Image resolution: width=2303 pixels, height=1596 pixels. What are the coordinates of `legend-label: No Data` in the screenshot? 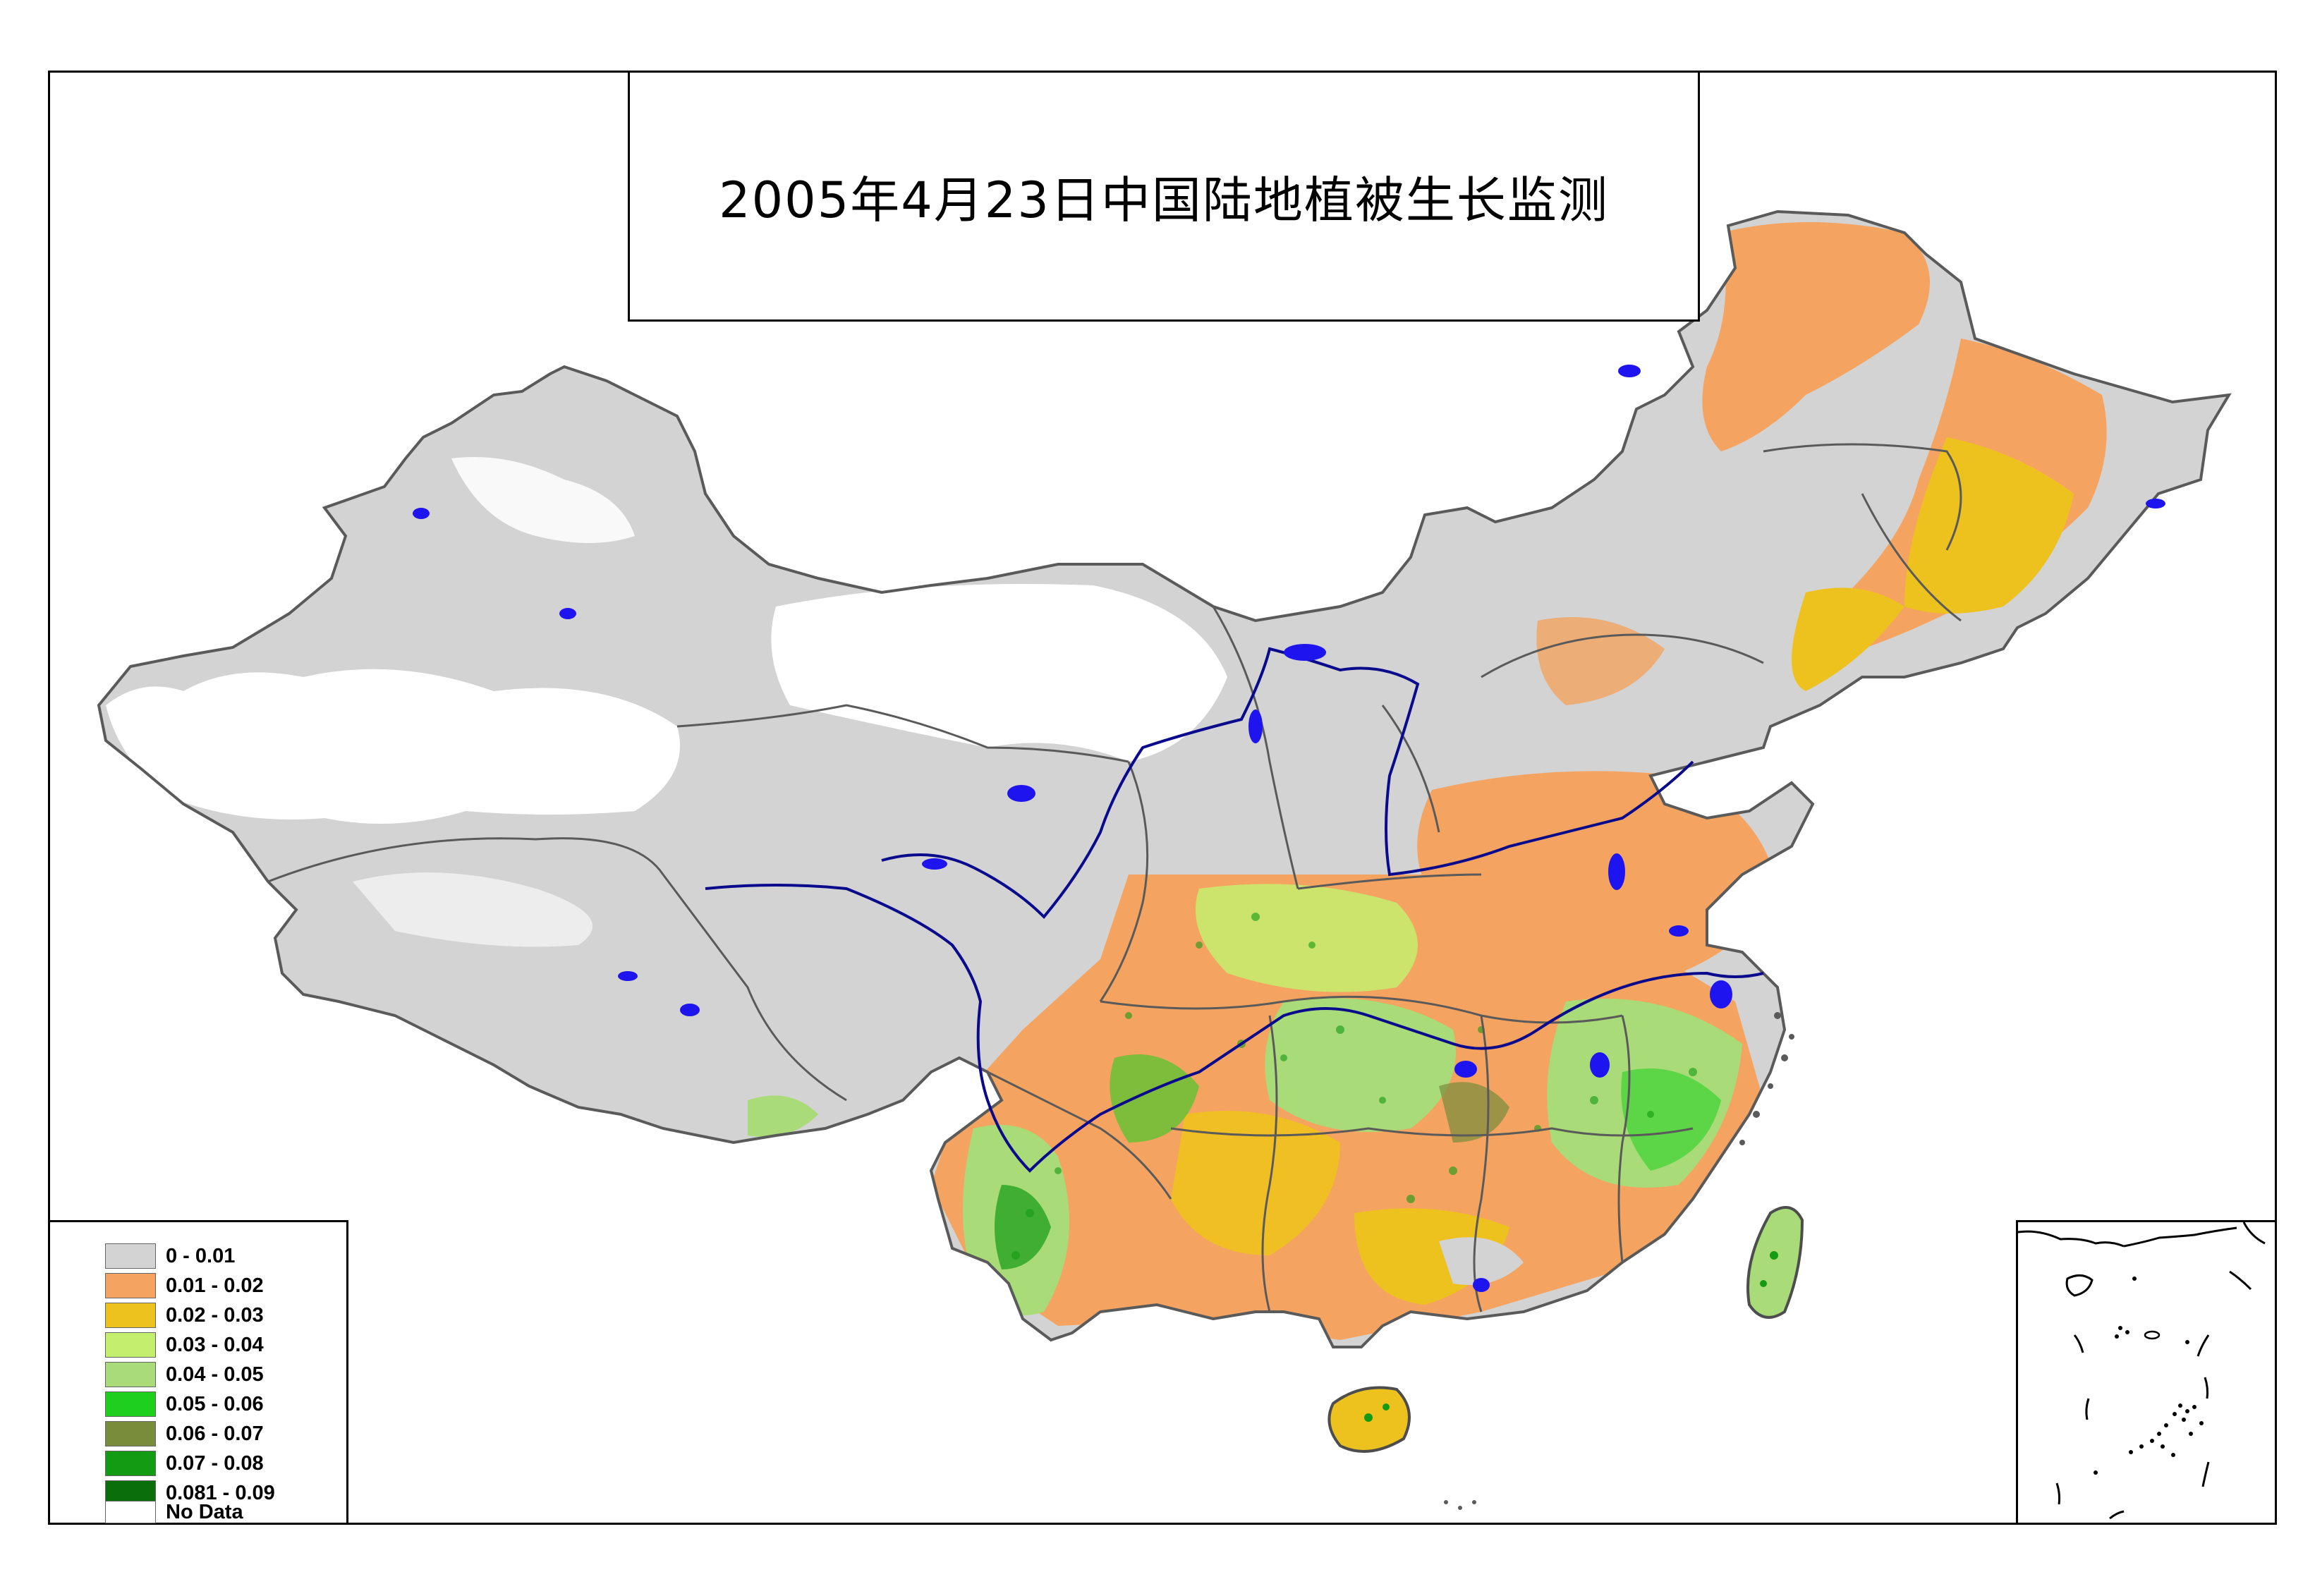 It's located at (205, 1512).